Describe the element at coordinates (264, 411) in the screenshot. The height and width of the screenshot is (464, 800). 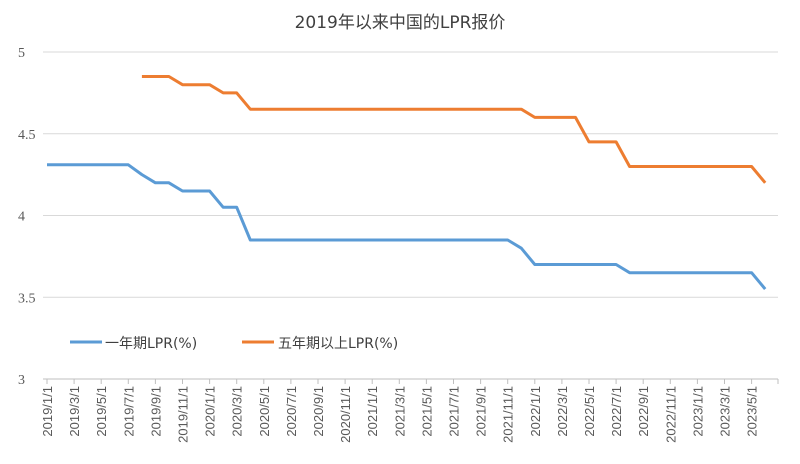
I see `x-tick-label: 2020/5/1` at that location.